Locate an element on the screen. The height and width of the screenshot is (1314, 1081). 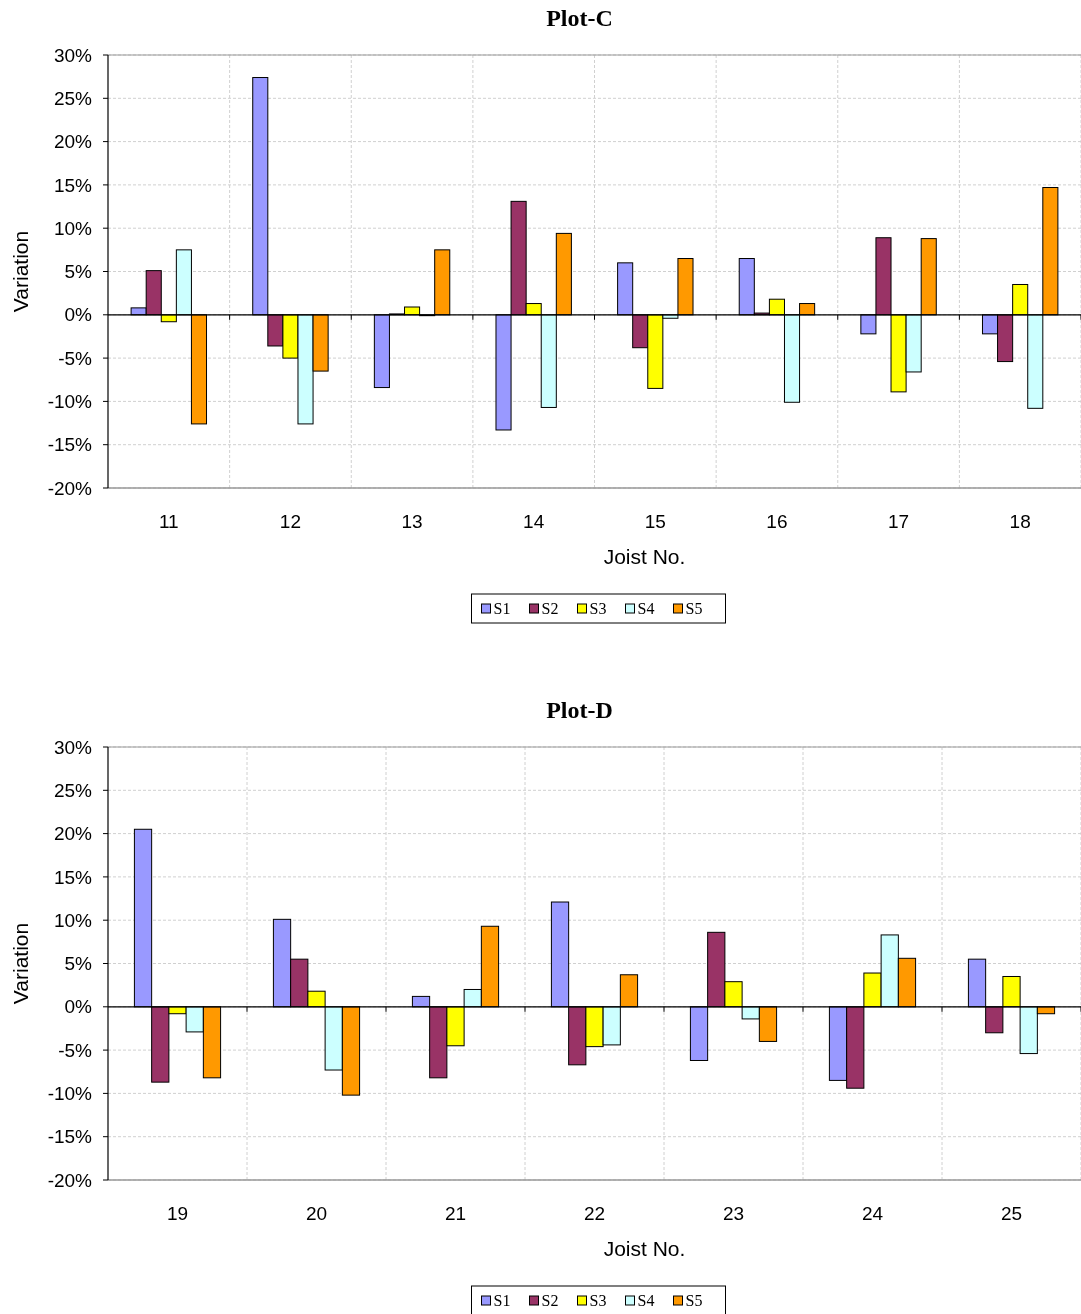
x-tick-label: 22 is located at coordinates (594, 1213).